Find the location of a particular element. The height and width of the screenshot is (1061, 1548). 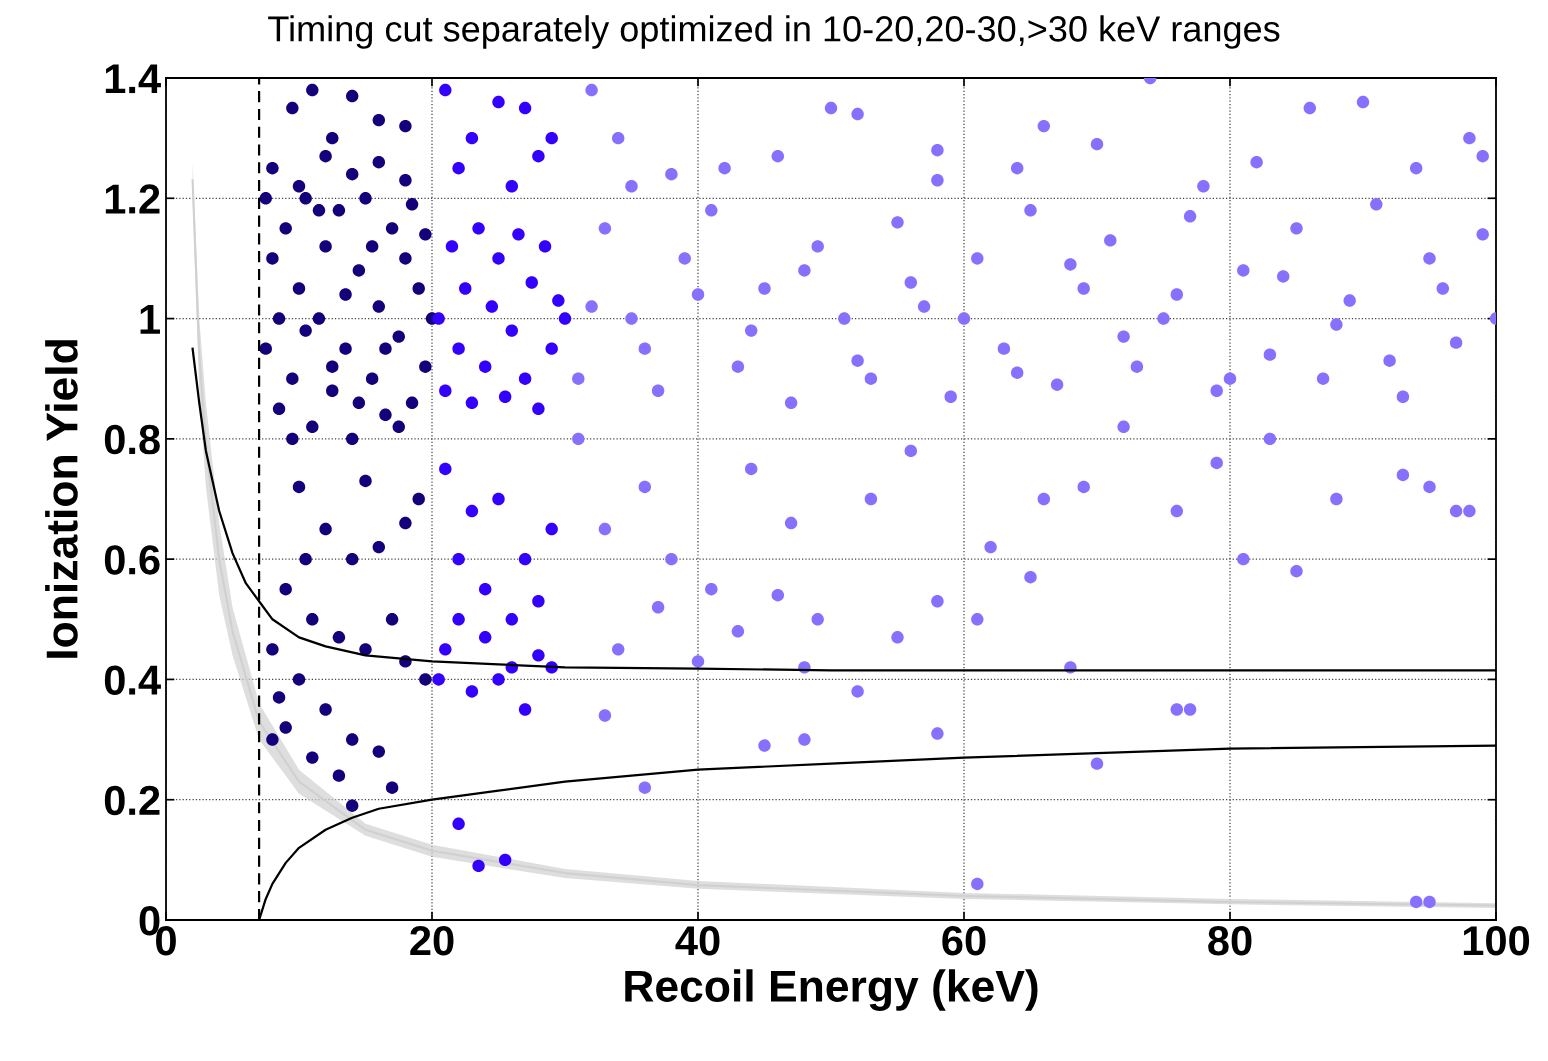

y-tick-label: 1.2 is located at coordinates (132, 199).